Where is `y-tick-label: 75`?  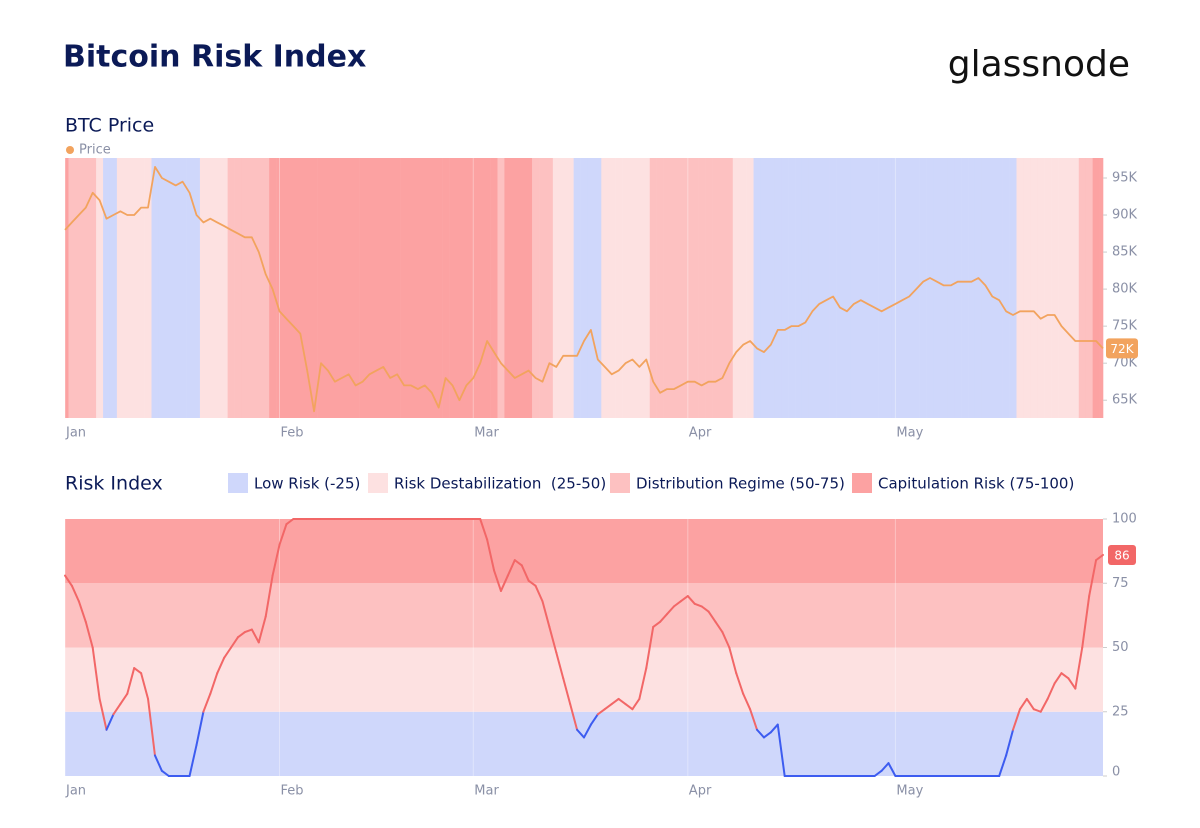 y-tick-label: 75 is located at coordinates (1120, 583).